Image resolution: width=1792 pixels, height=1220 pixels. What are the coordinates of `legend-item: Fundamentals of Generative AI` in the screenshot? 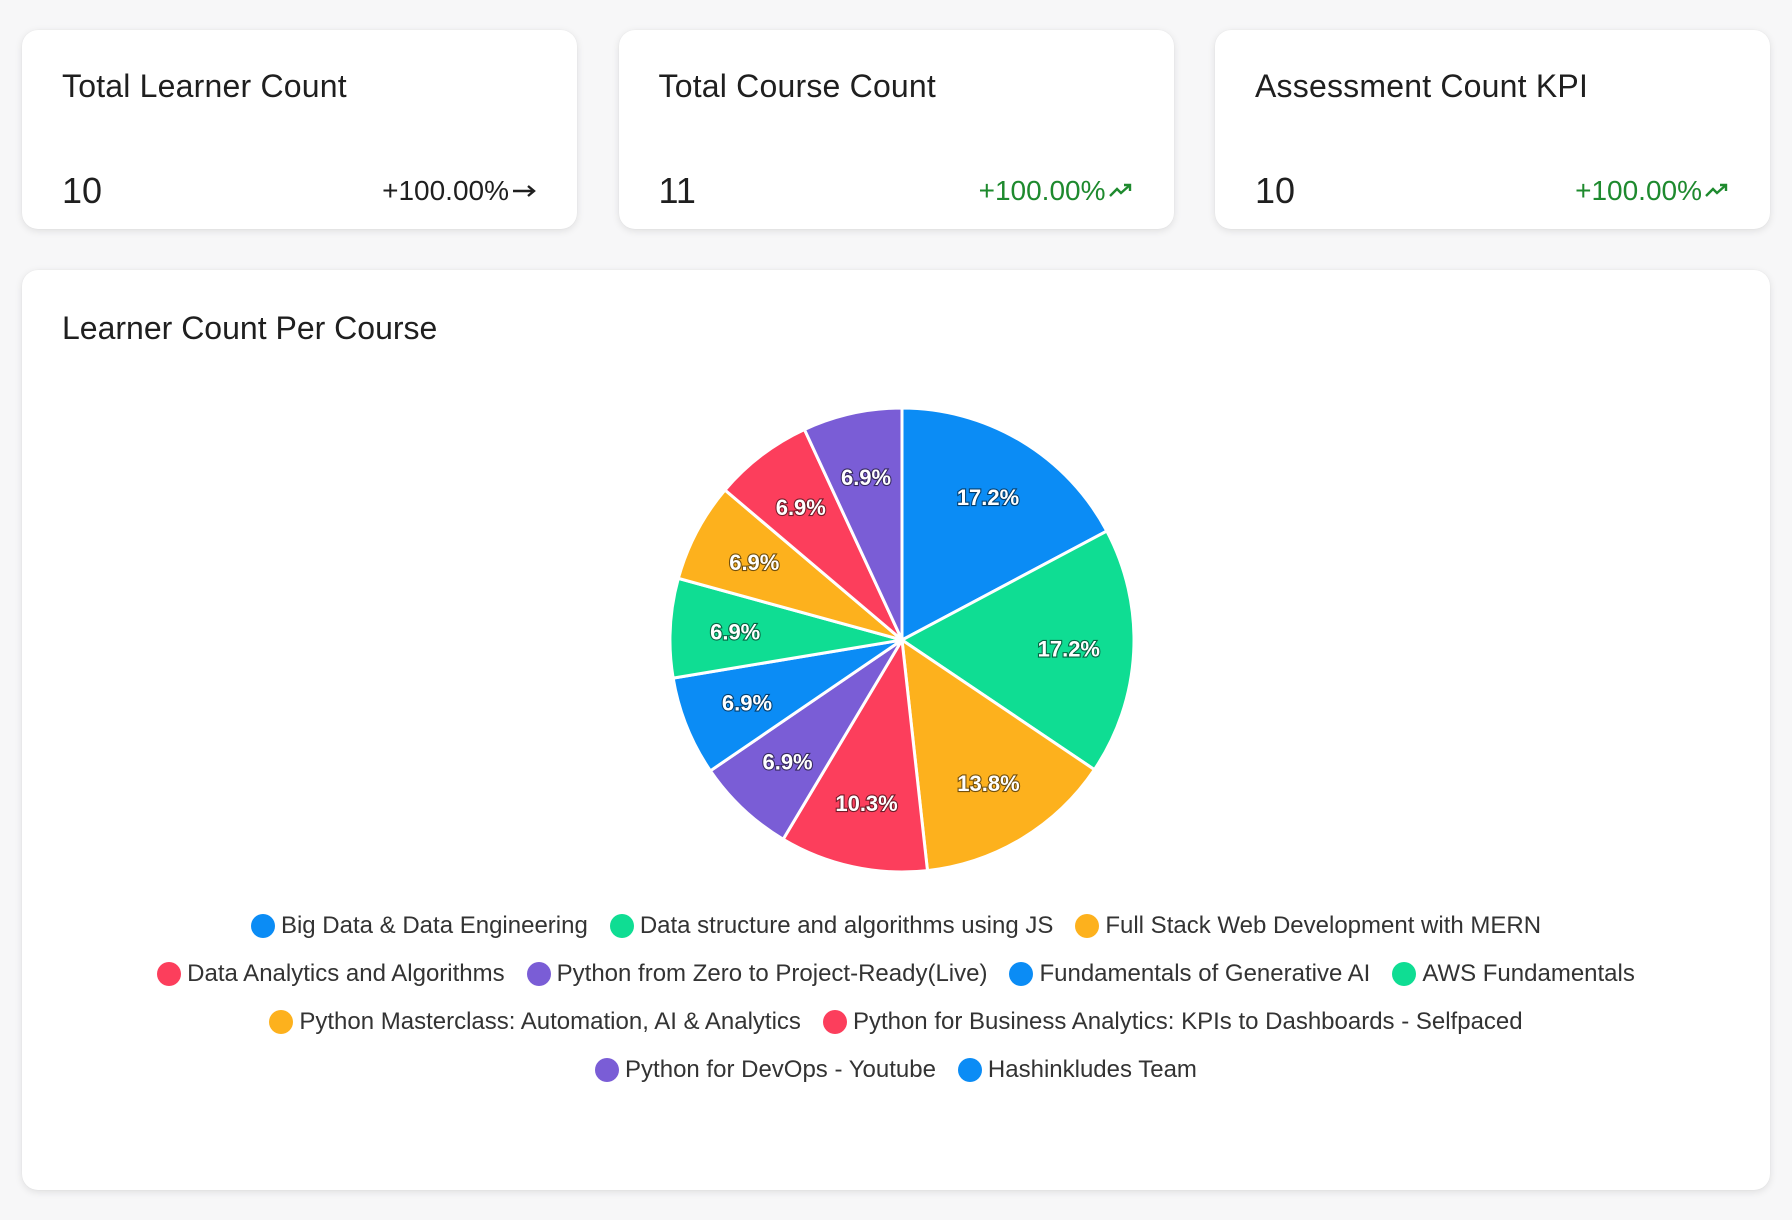 It's located at (1189, 974).